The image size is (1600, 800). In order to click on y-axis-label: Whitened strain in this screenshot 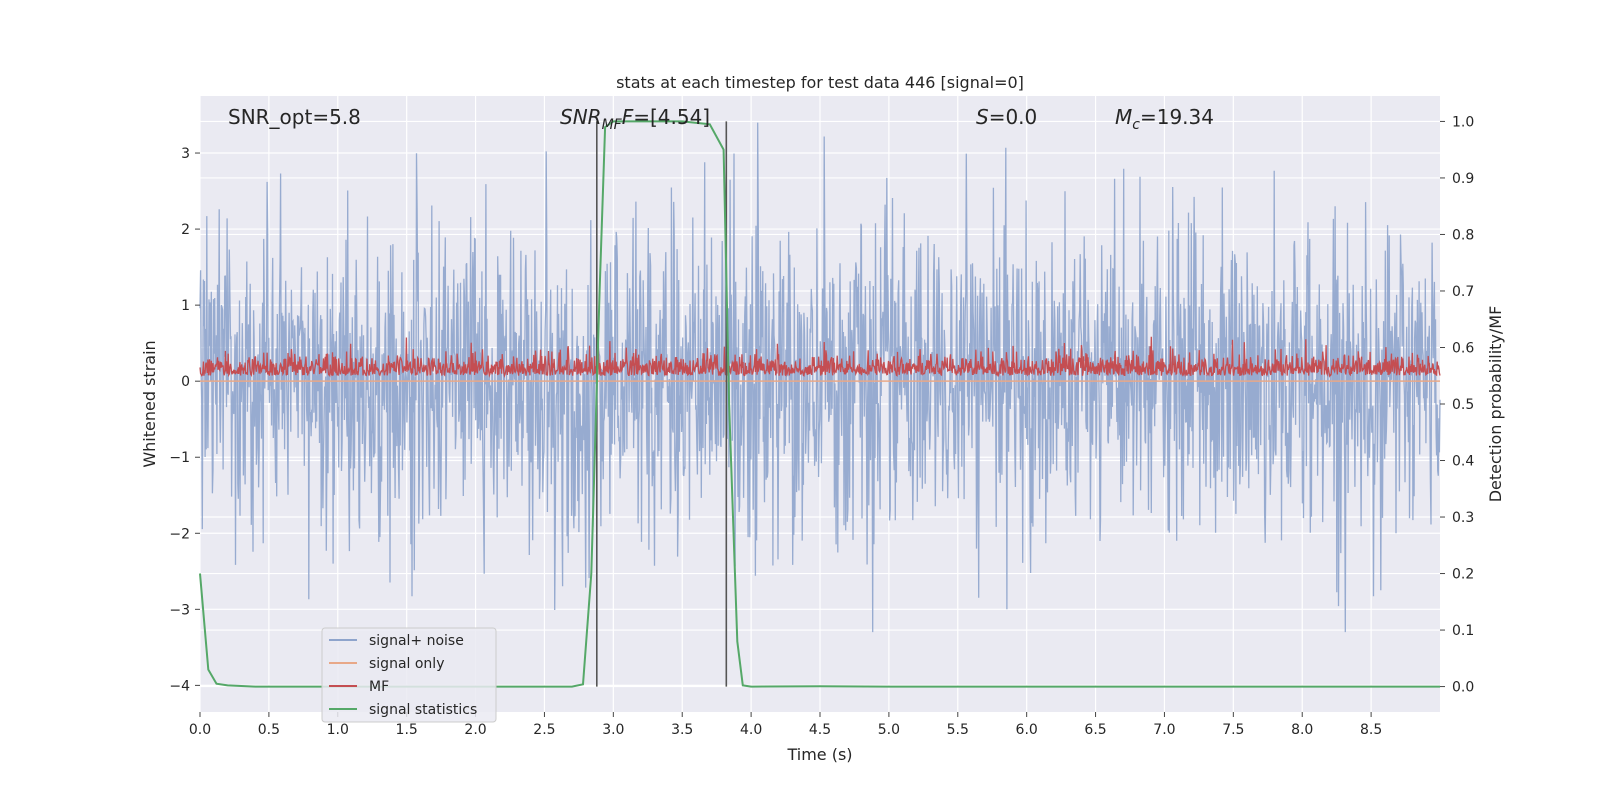, I will do `click(149, 403)`.